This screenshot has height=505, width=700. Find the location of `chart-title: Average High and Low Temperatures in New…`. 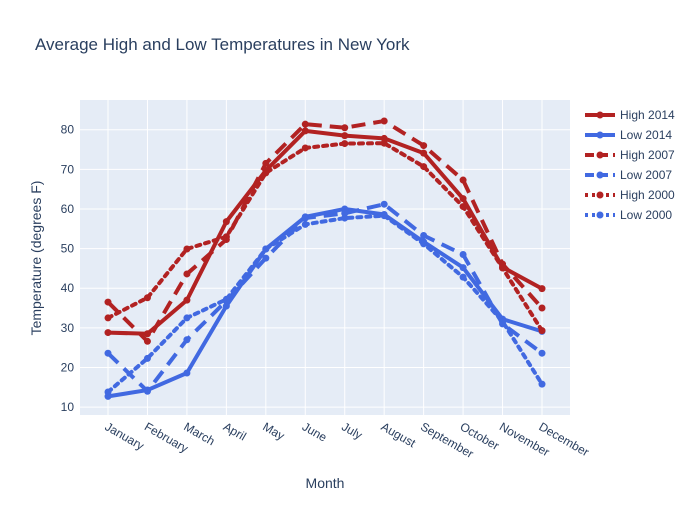

chart-title: Average High and Low Temperatures in New… is located at coordinates (222, 44).